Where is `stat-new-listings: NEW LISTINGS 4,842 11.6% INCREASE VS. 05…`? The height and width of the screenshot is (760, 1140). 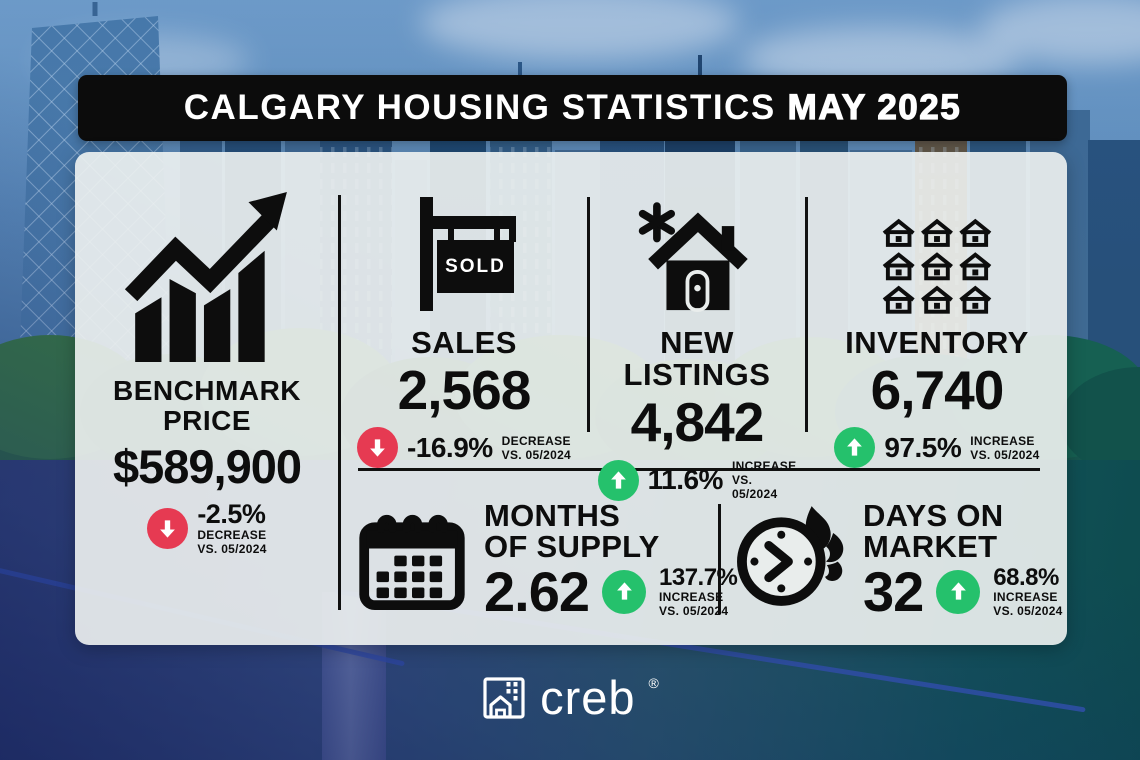
stat-new-listings: NEW LISTINGS 4,842 11.6% INCREASE VS. 05… is located at coordinates (697, 346).